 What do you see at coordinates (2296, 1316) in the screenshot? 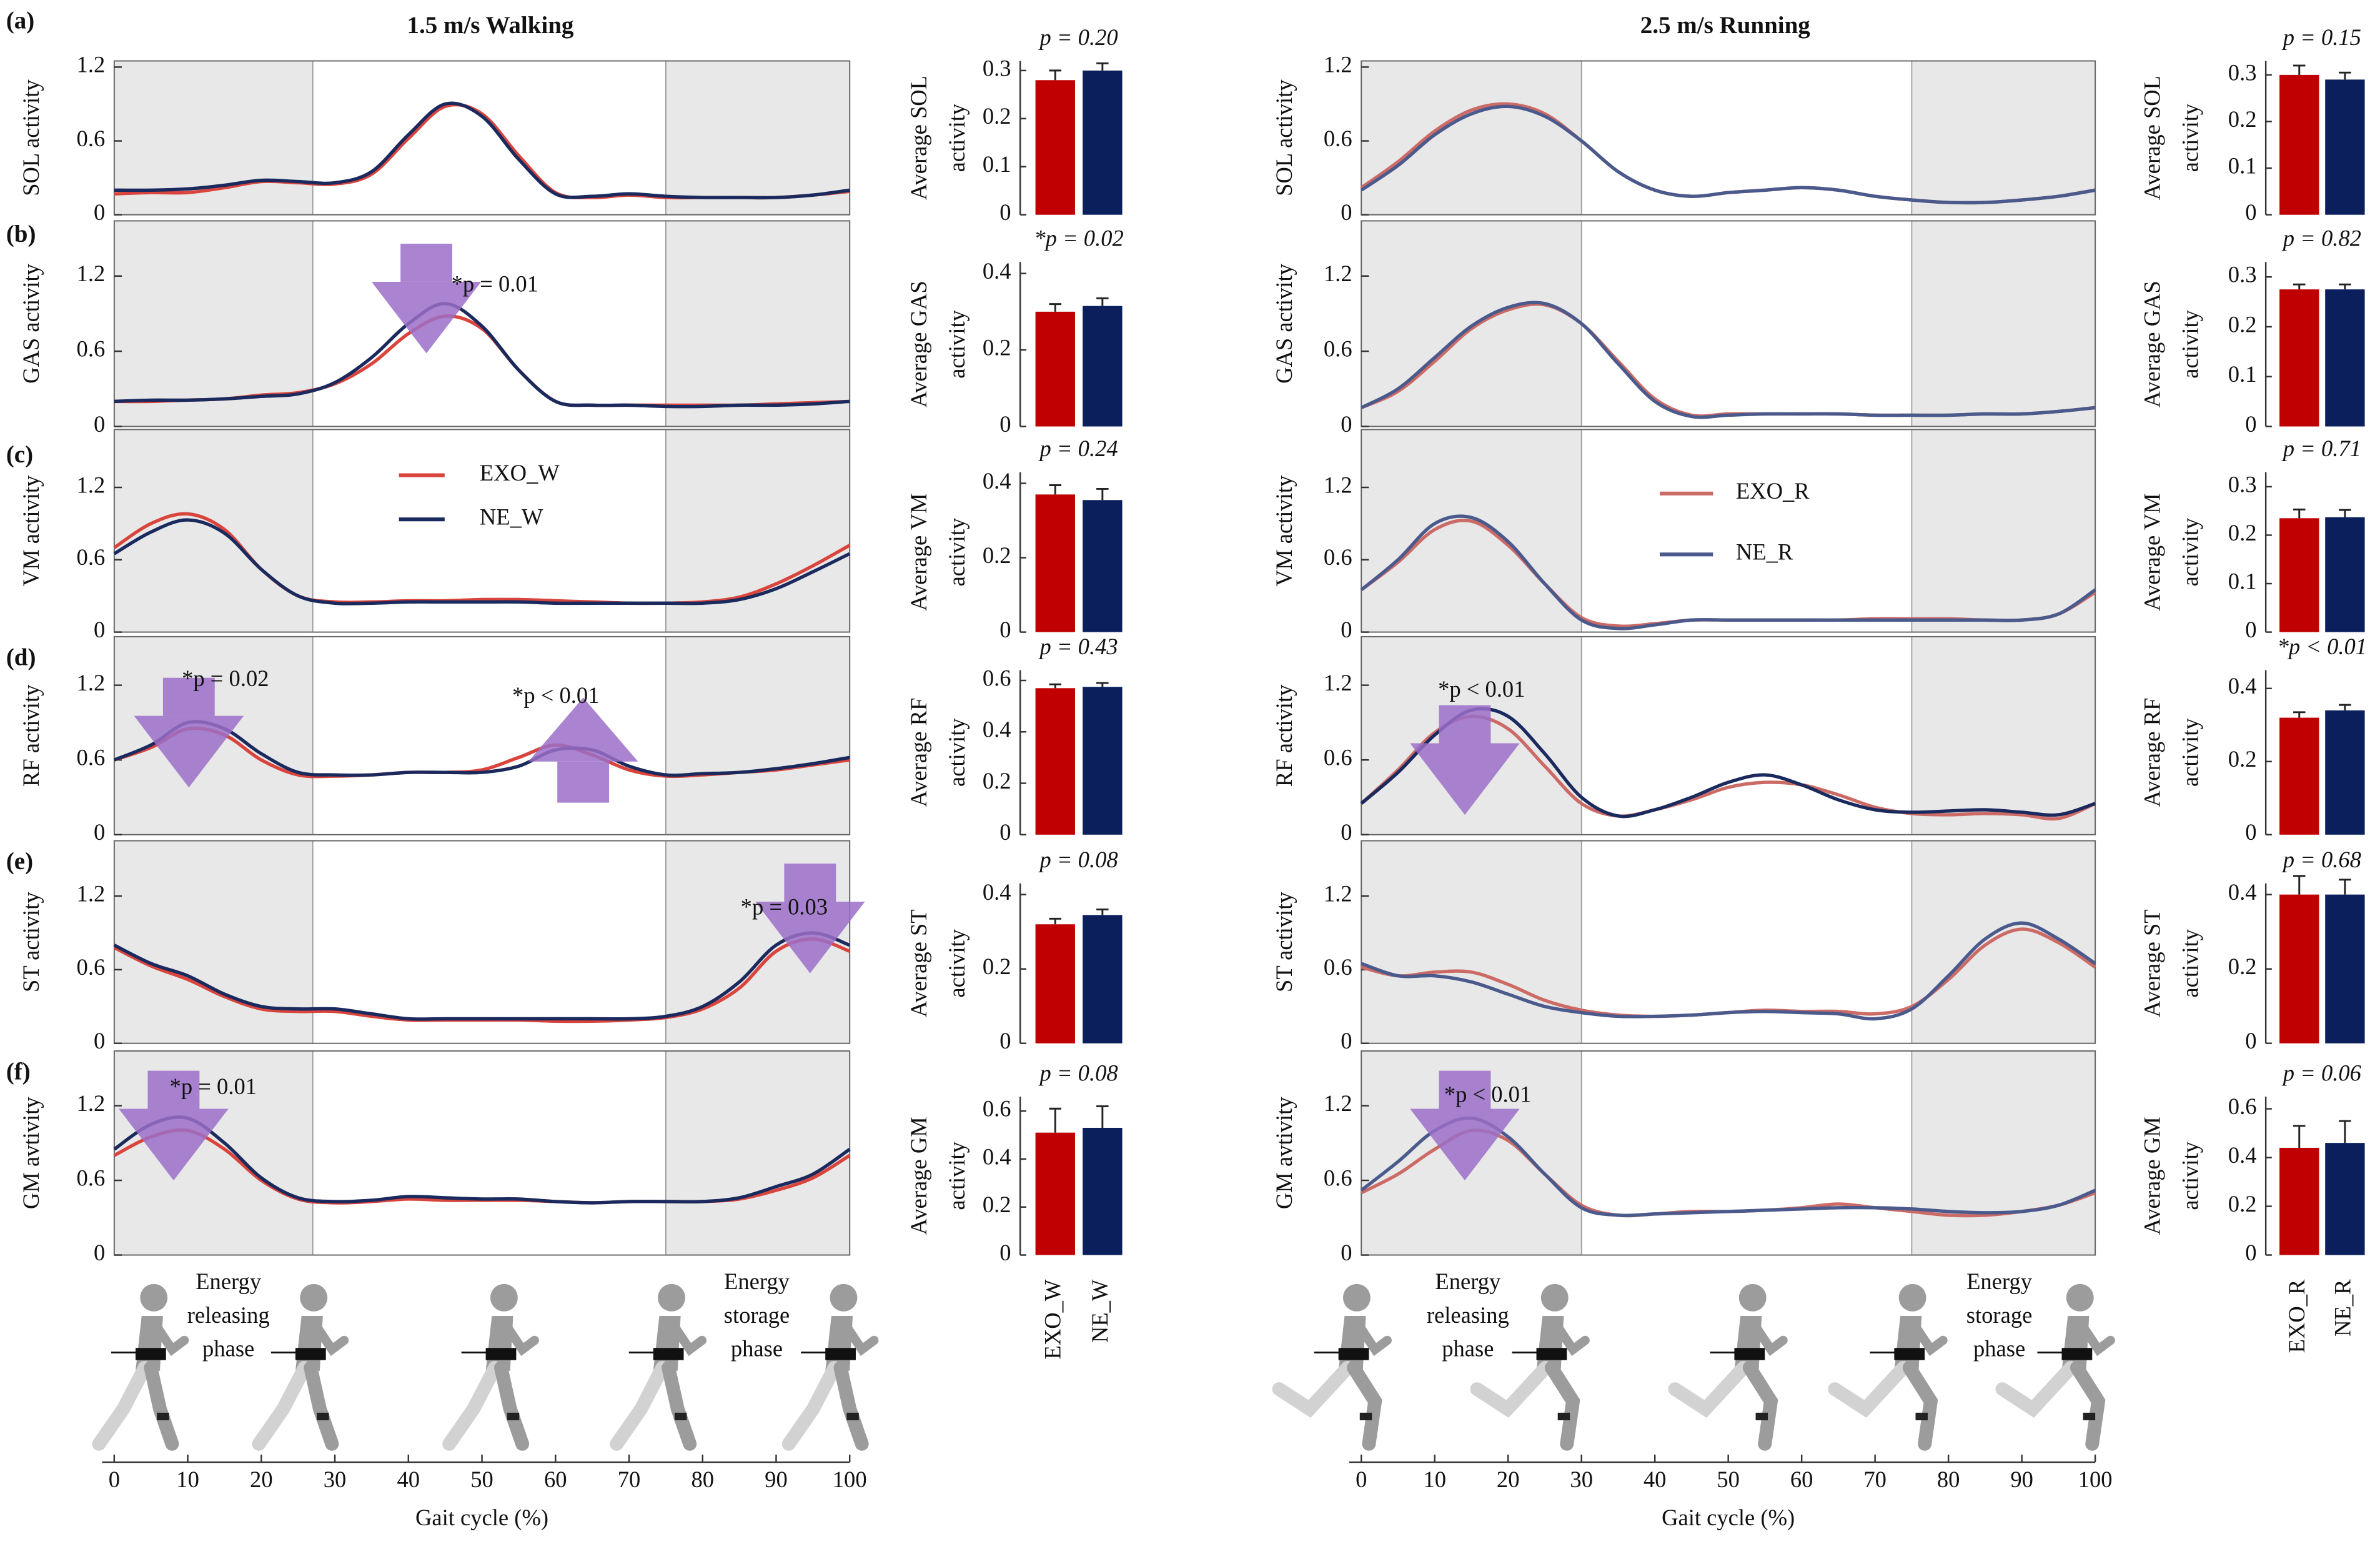
I see `x-tick-label: EXO_R` at bounding box center [2296, 1316].